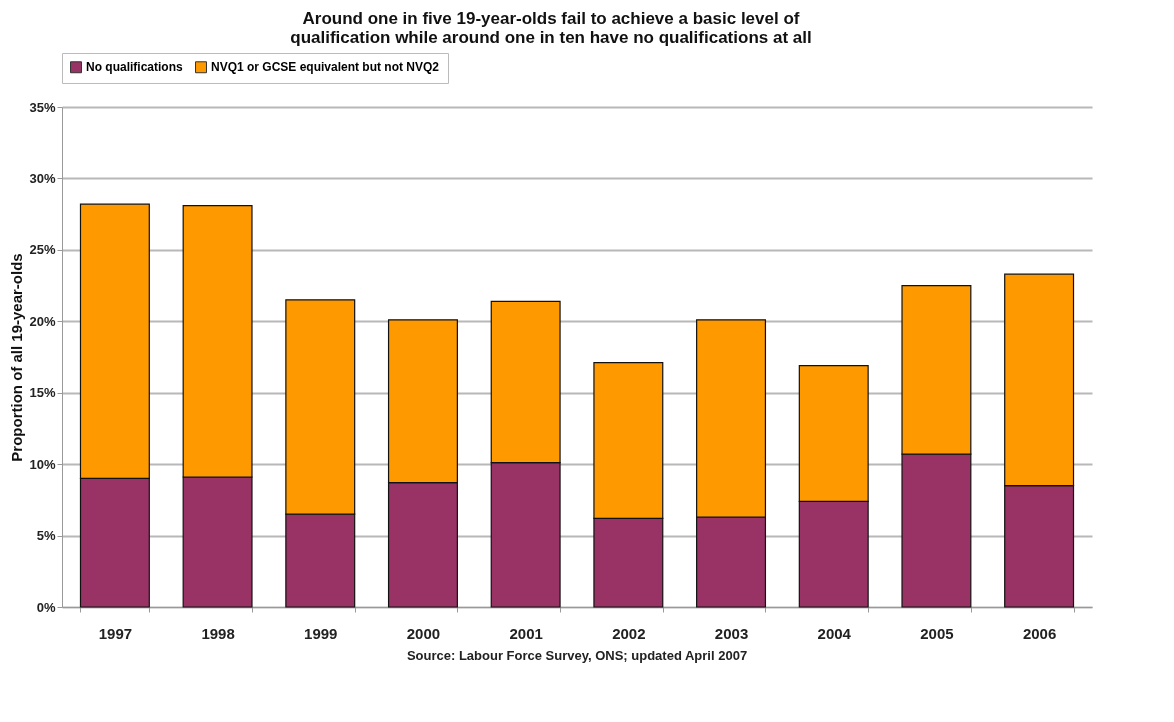  I want to click on y-tick-label: 35%, so click(42, 107).